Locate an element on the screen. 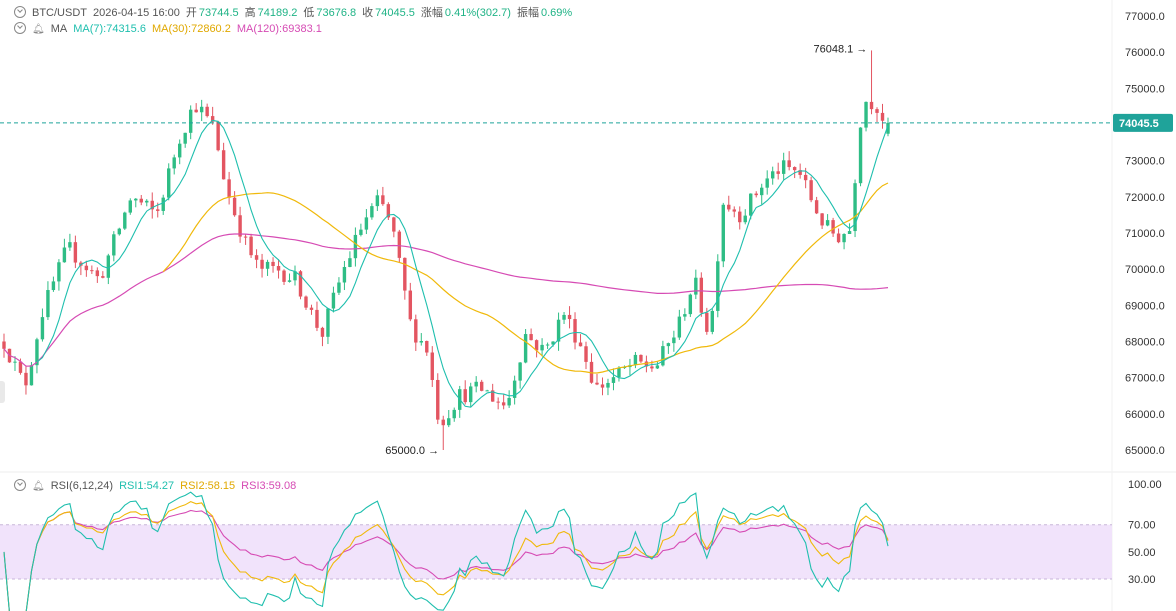 The height and width of the screenshot is (611, 1176). candle-datetime: 2026-04-15 16:00 is located at coordinates (136, 13).